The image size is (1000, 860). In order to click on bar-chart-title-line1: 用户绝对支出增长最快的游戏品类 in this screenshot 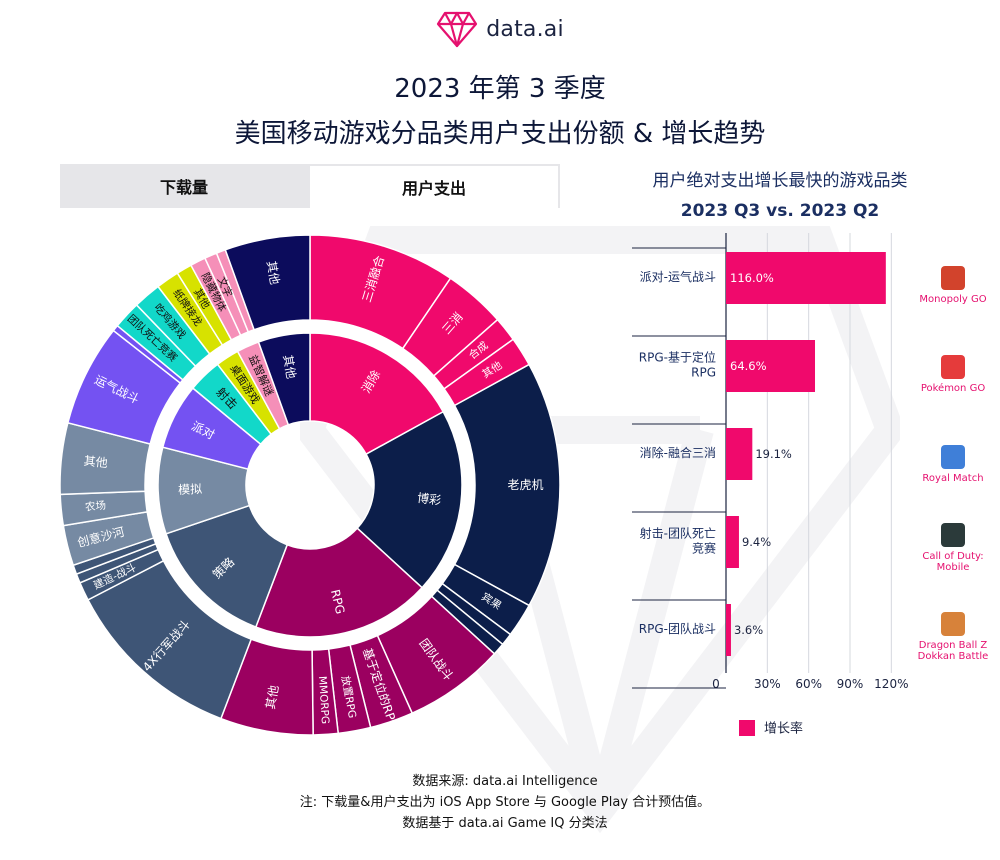, I will do `click(780, 181)`.